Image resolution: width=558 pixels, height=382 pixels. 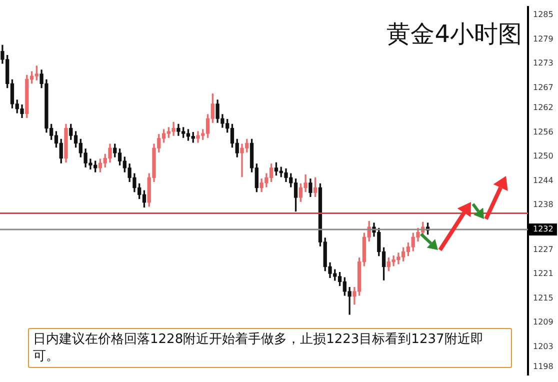 What do you see at coordinates (543, 322) in the screenshot?
I see `y-tick-label: 1209` at bounding box center [543, 322].